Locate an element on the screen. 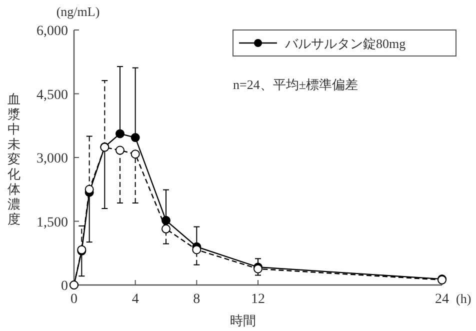 The height and width of the screenshot is (331, 476). text: (ng/mL) is located at coordinates (78, 11).